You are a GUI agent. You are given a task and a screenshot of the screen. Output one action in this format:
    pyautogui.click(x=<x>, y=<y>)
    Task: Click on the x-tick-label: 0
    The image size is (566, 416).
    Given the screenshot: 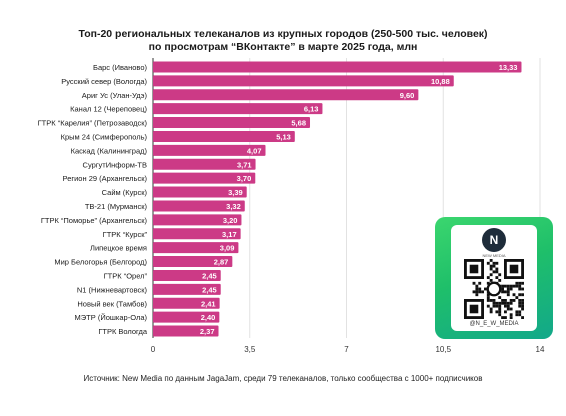 What is the action you would take?
    pyautogui.click(x=153, y=349)
    